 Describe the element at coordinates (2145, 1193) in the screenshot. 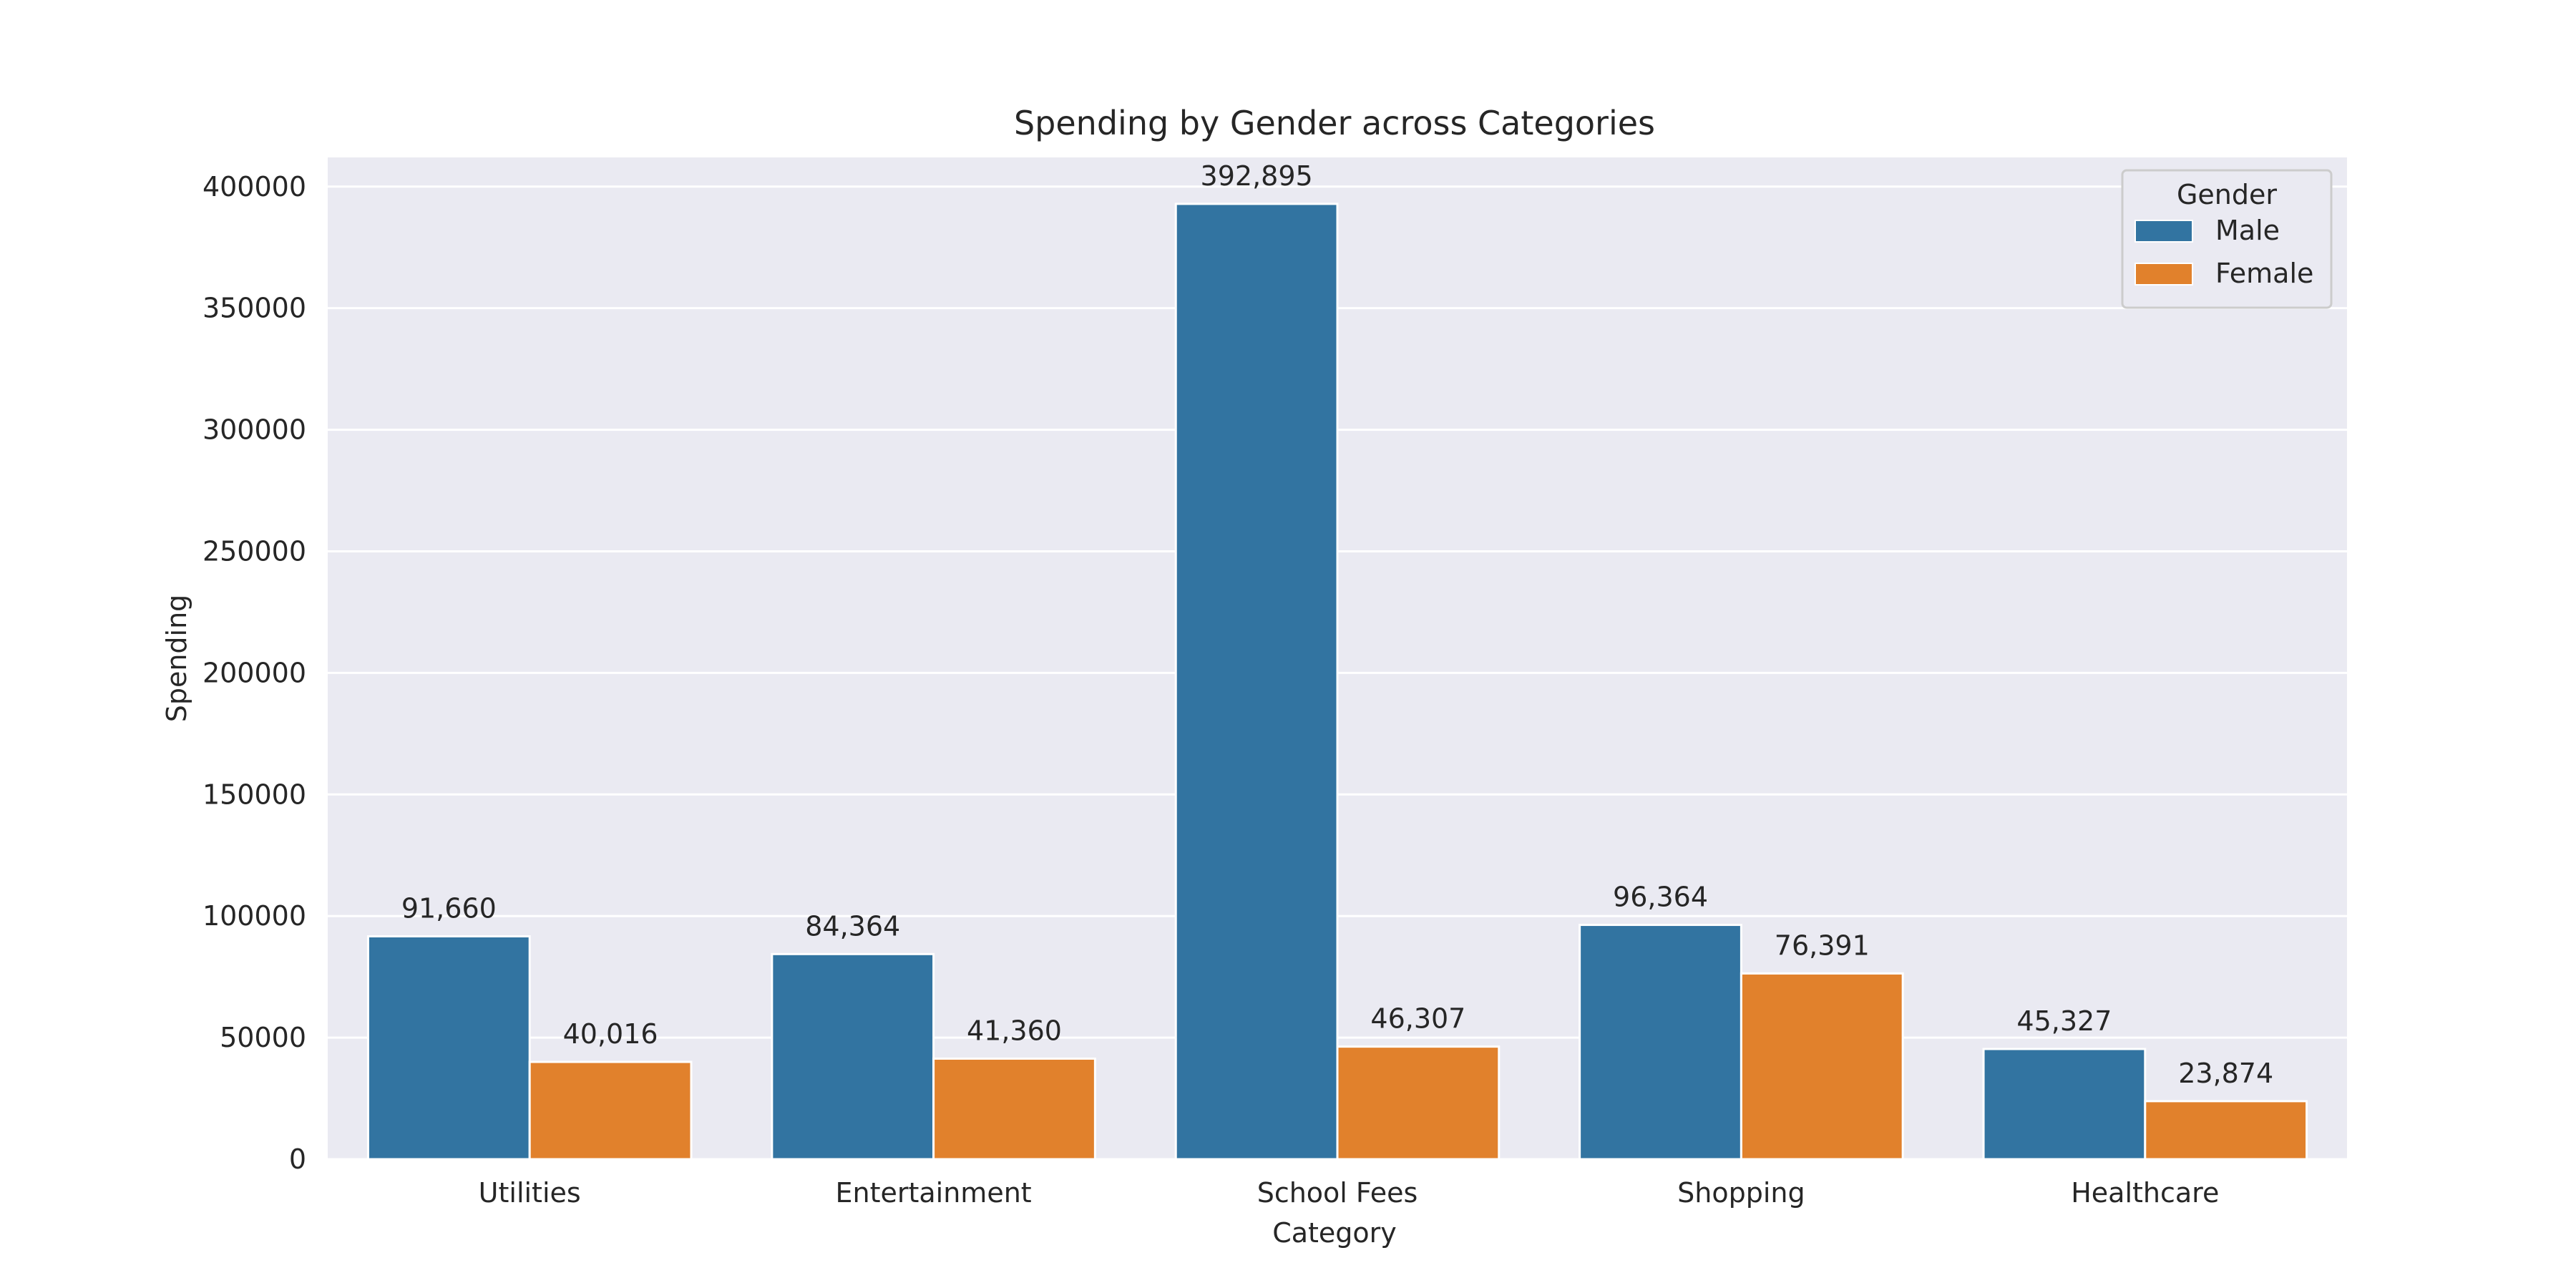

I see `x-tick-label: Healthcare` at that location.